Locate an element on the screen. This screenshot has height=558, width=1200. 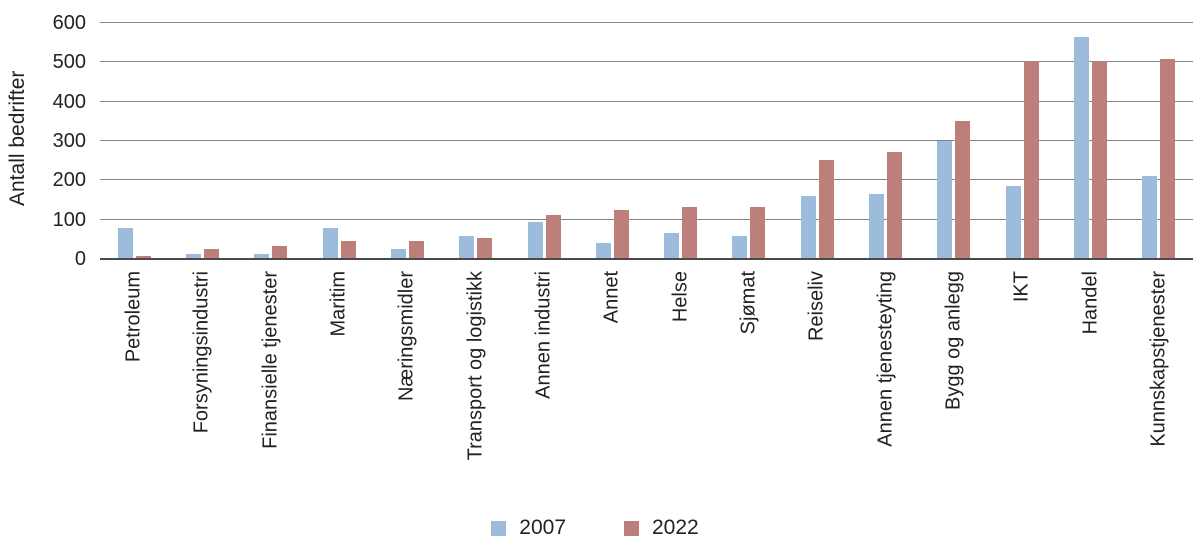
bar-2022-n-ringsmidler is located at coordinates (416, 249).